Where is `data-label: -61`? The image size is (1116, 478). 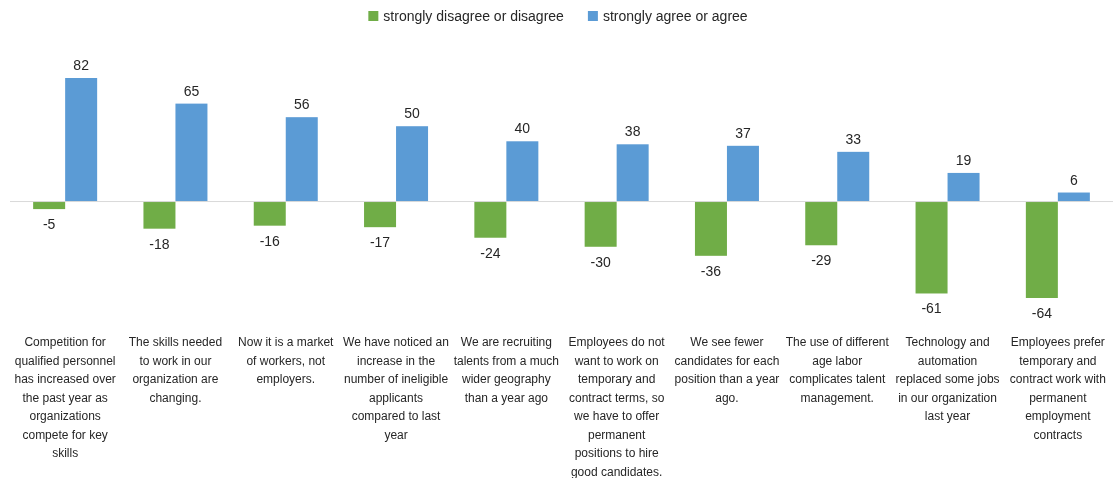
data-label: -61 is located at coordinates (931, 308).